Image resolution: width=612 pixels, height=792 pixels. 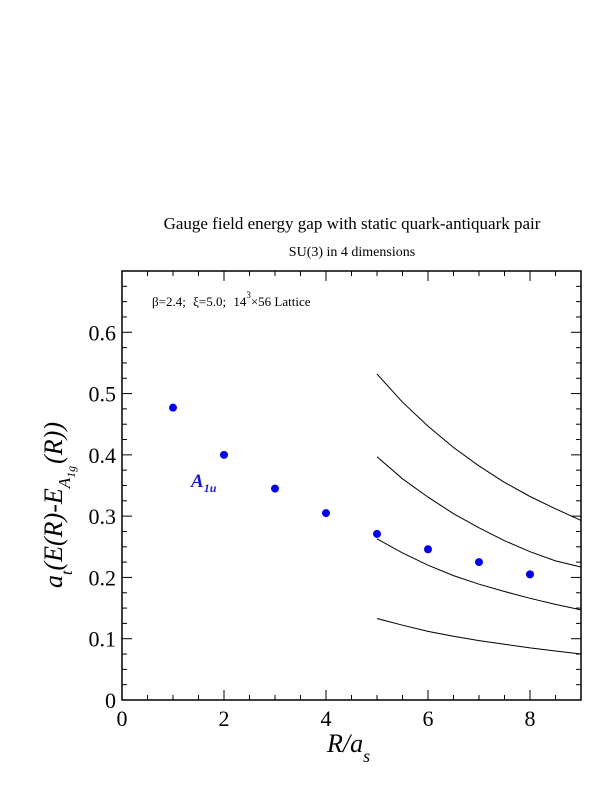 I want to click on y-axis-label-sub-t: t, so click(x=67, y=572).